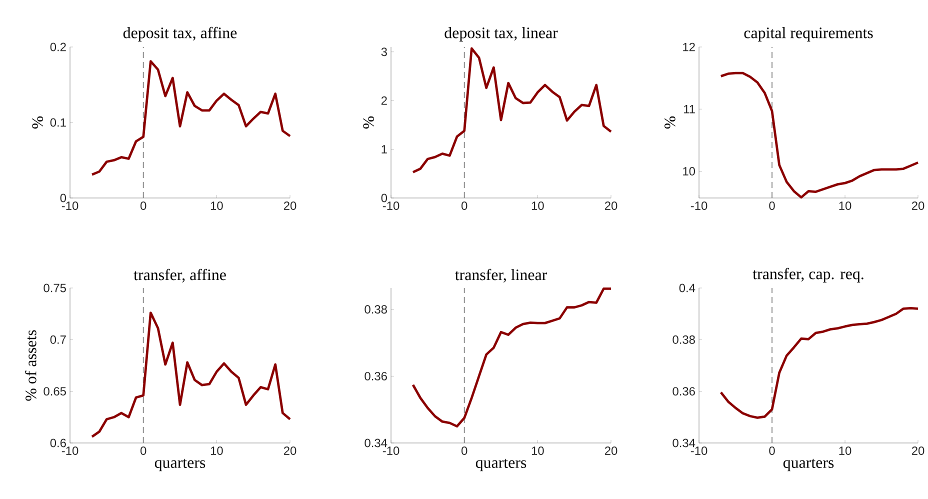  What do you see at coordinates (30, 365) in the screenshot?
I see `y-axis-title: % of assets` at bounding box center [30, 365].